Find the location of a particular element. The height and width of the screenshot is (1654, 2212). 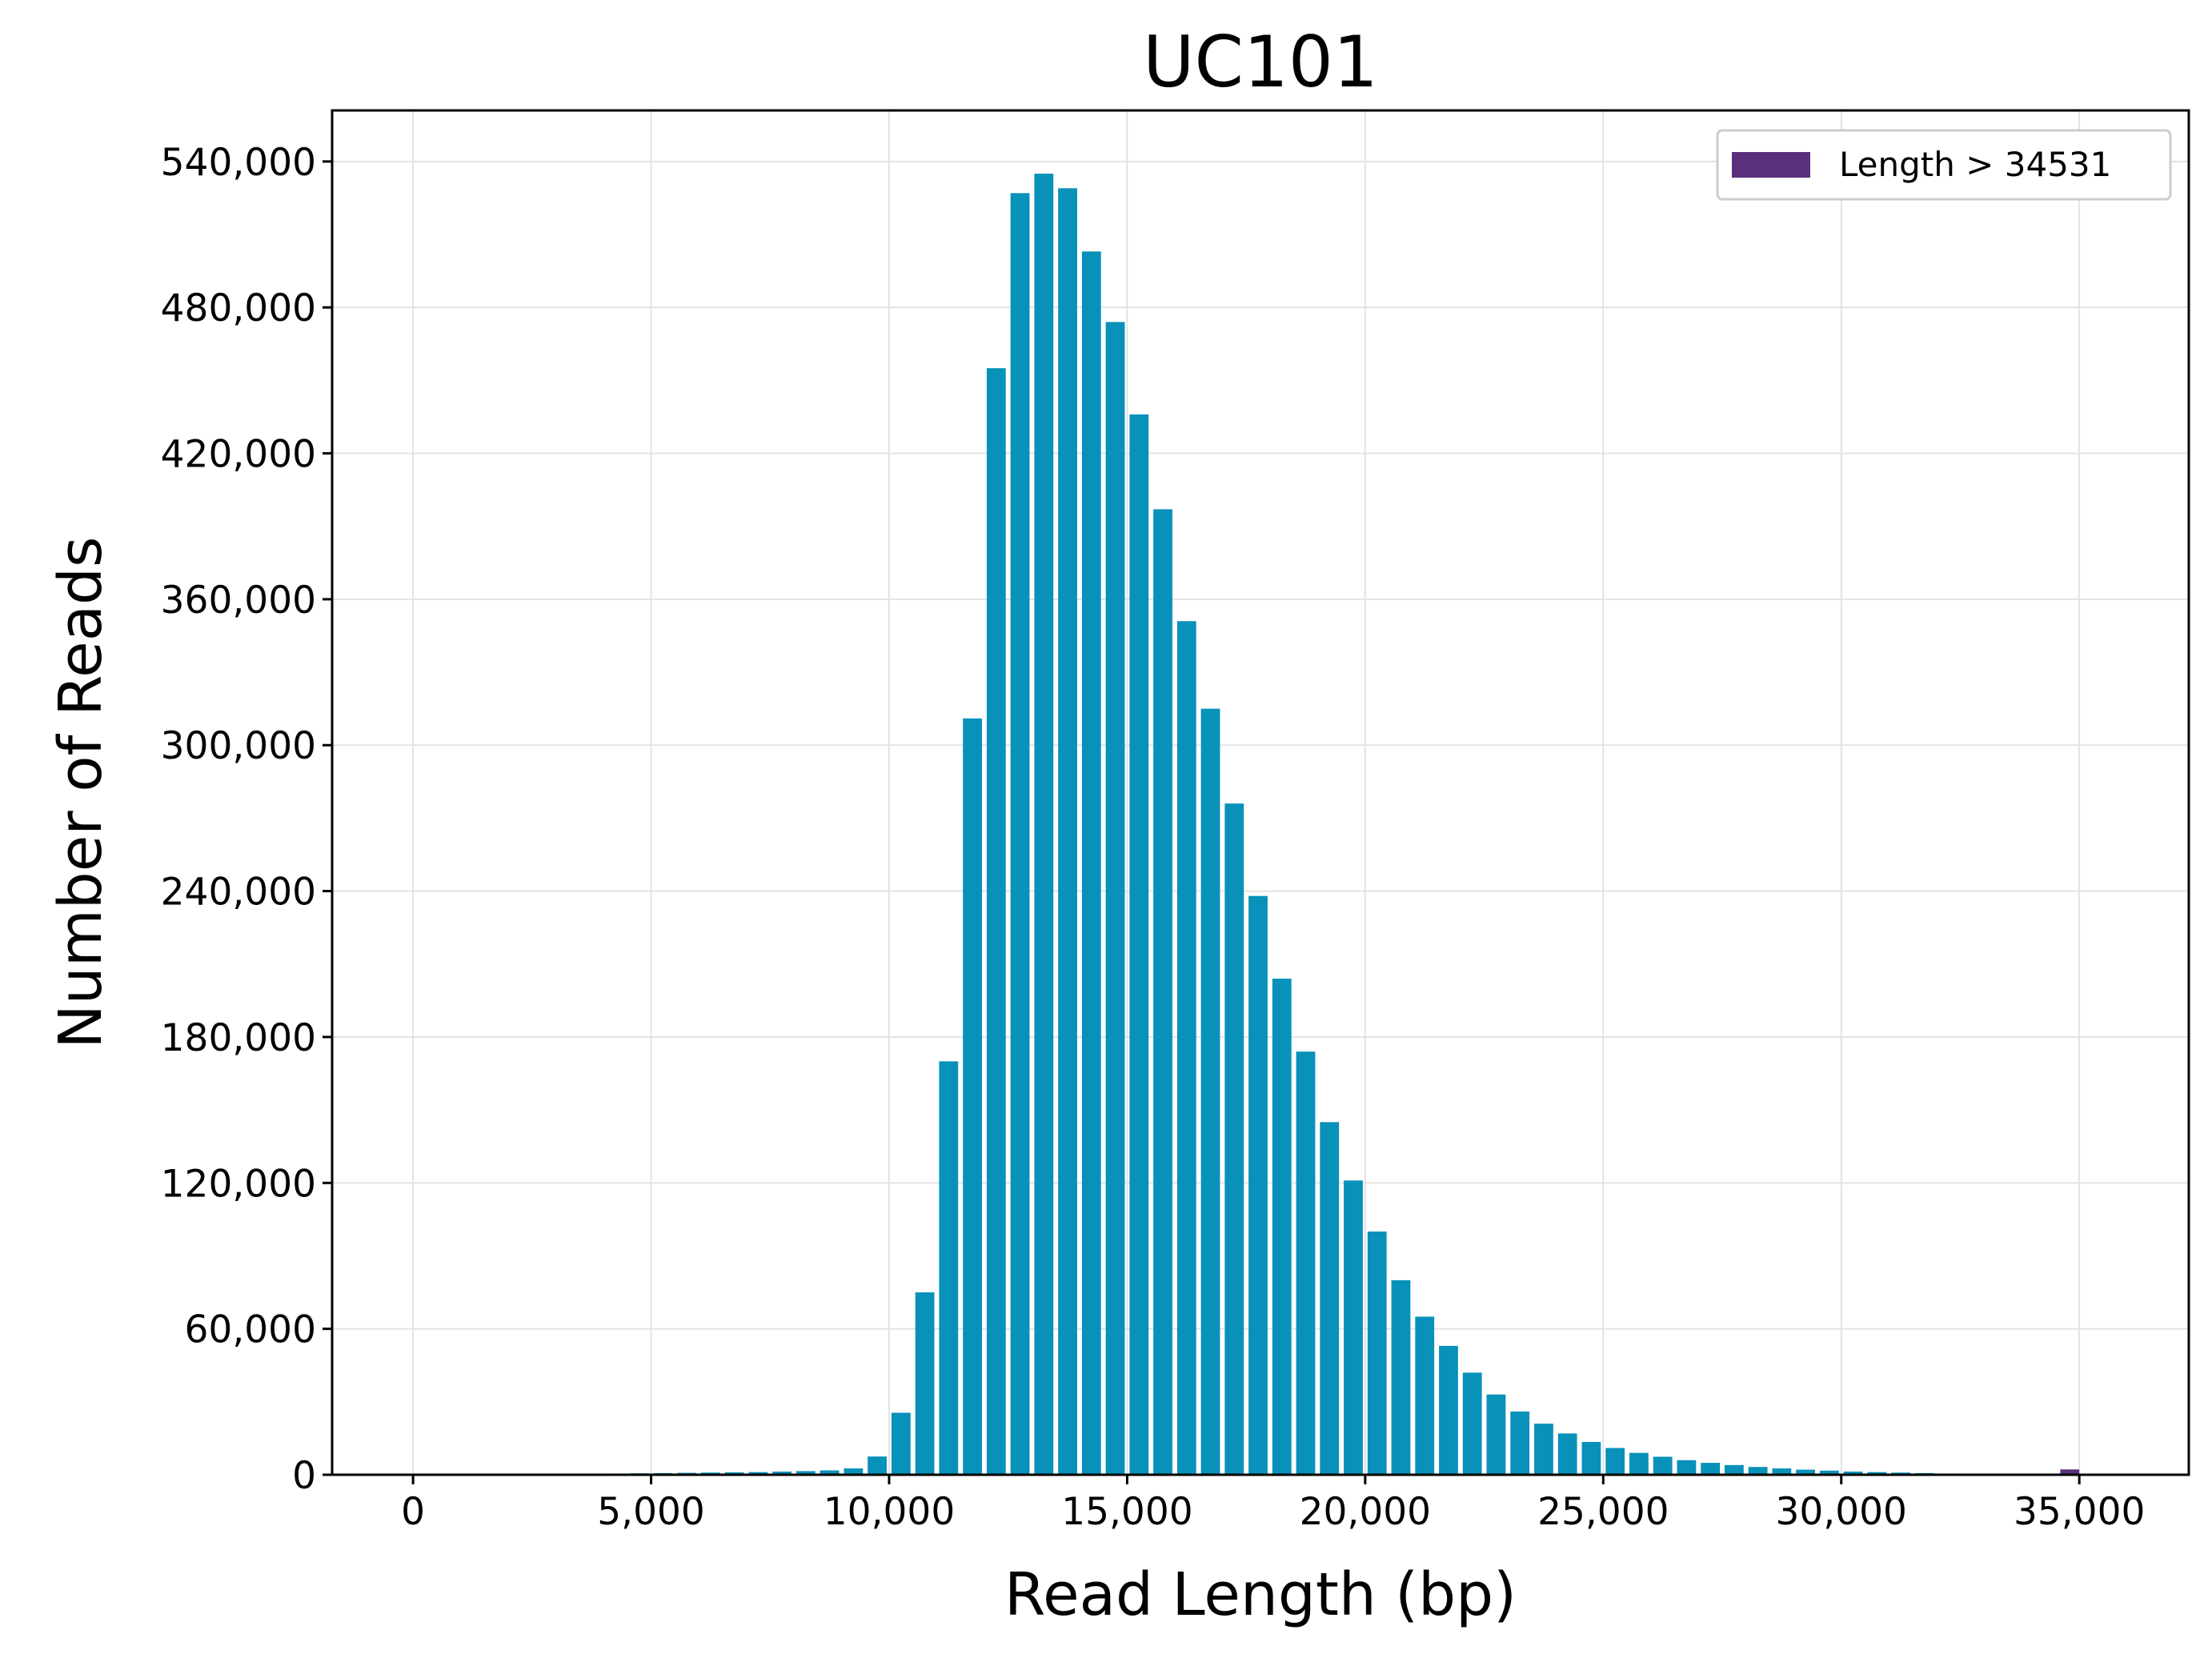

legend-swatch is located at coordinates (1771, 165).